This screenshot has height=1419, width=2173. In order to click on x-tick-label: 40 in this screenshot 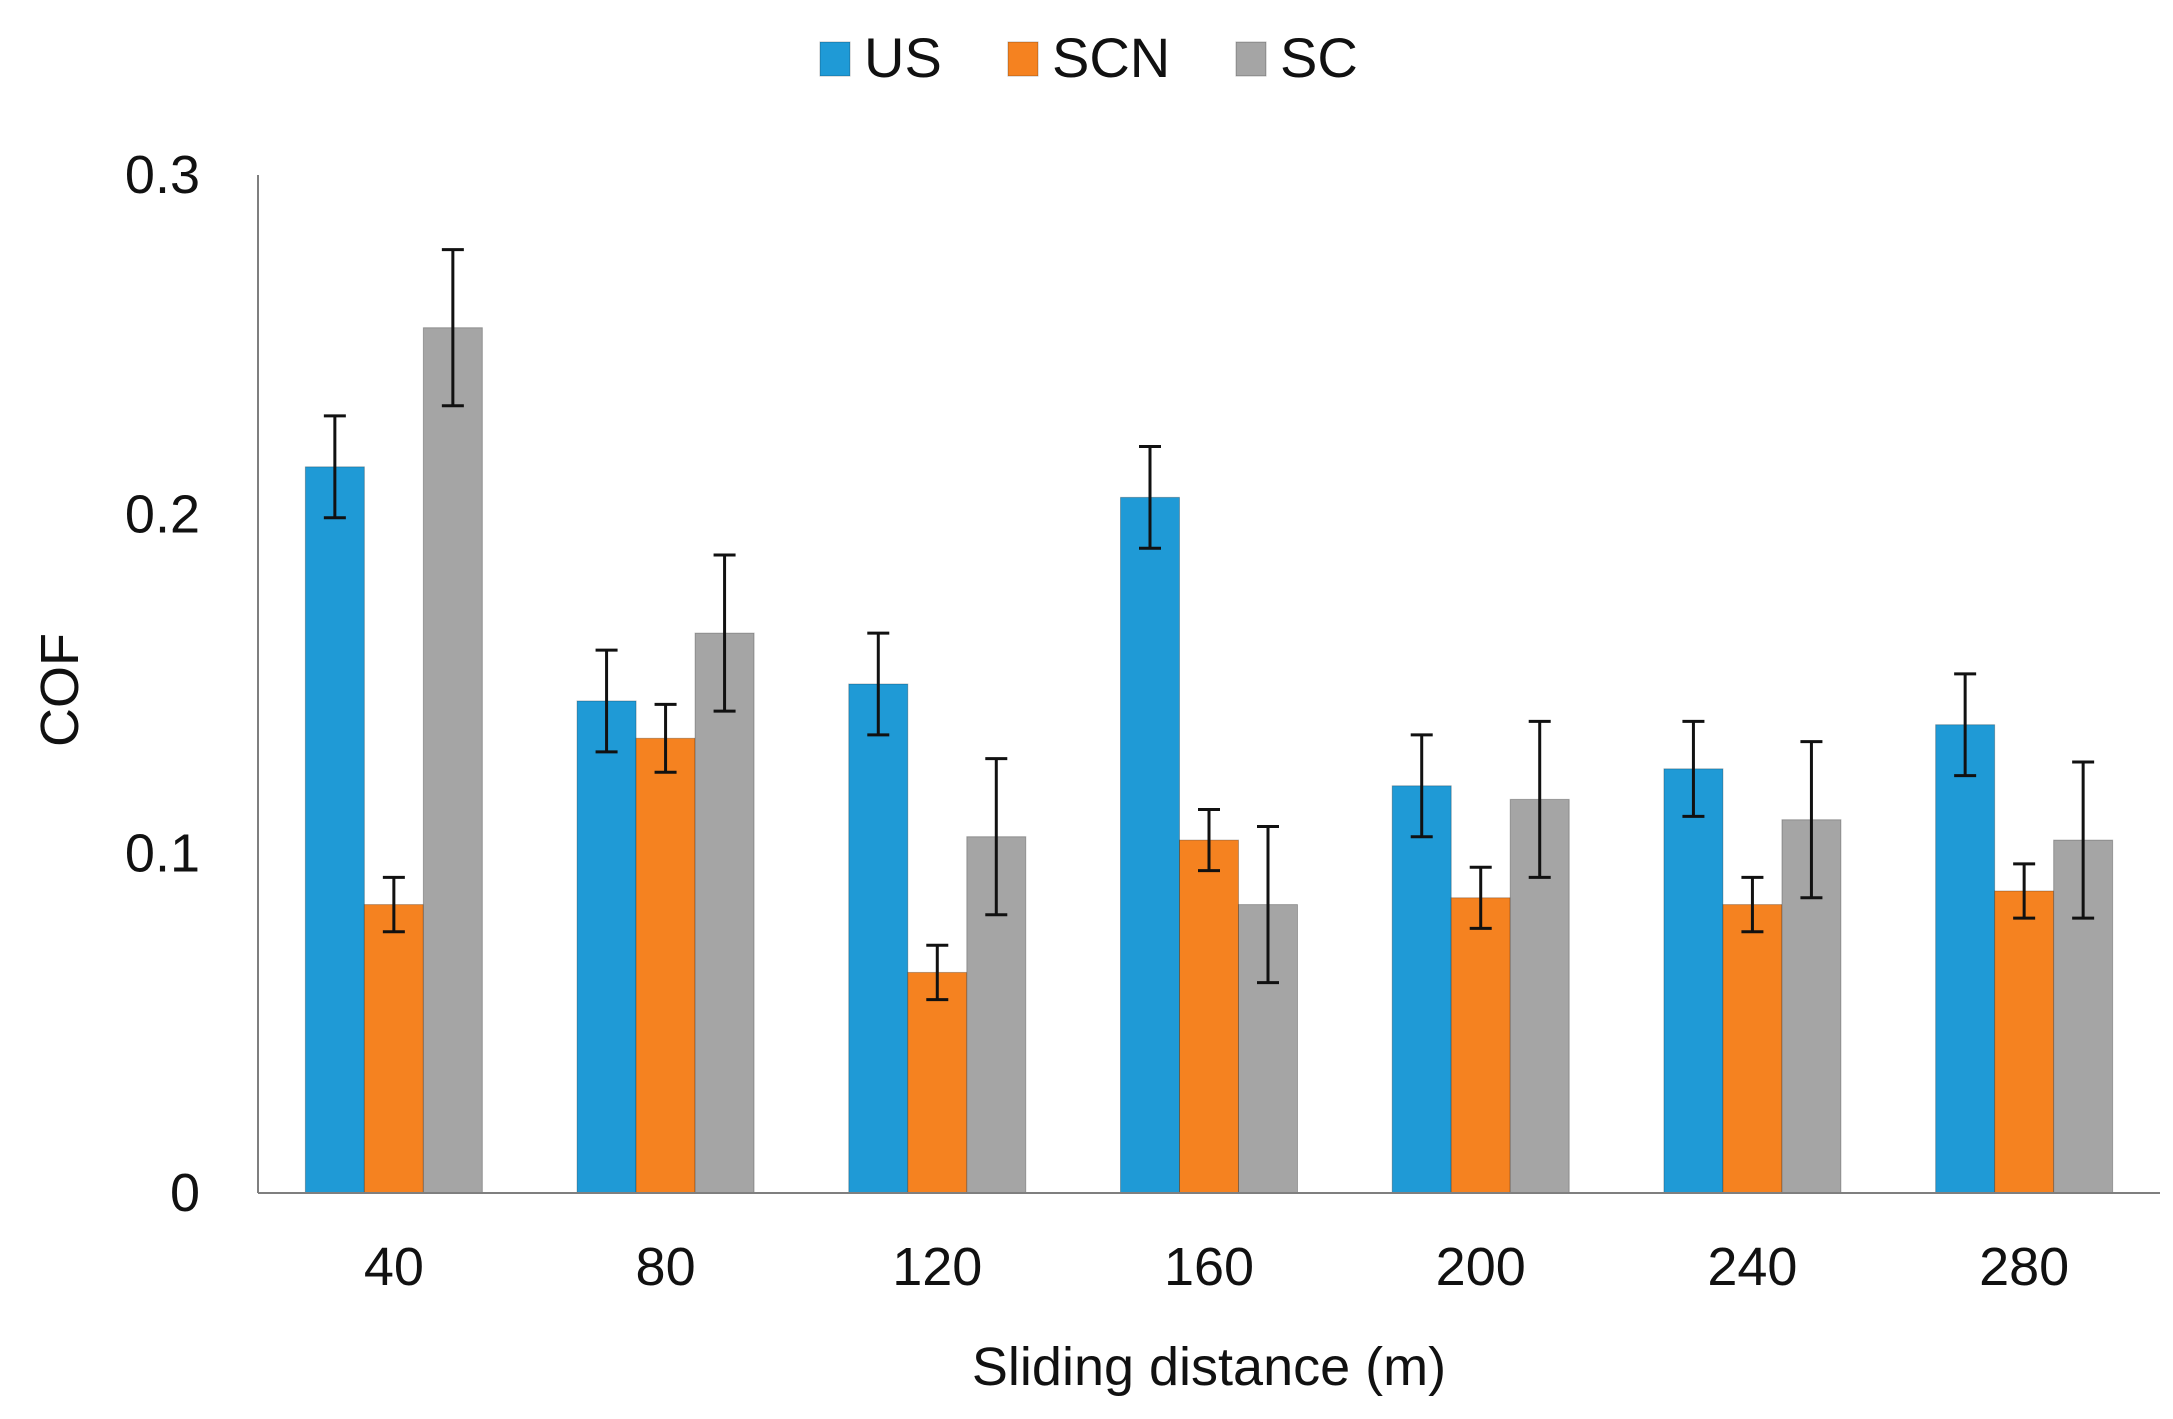, I will do `click(394, 1267)`.